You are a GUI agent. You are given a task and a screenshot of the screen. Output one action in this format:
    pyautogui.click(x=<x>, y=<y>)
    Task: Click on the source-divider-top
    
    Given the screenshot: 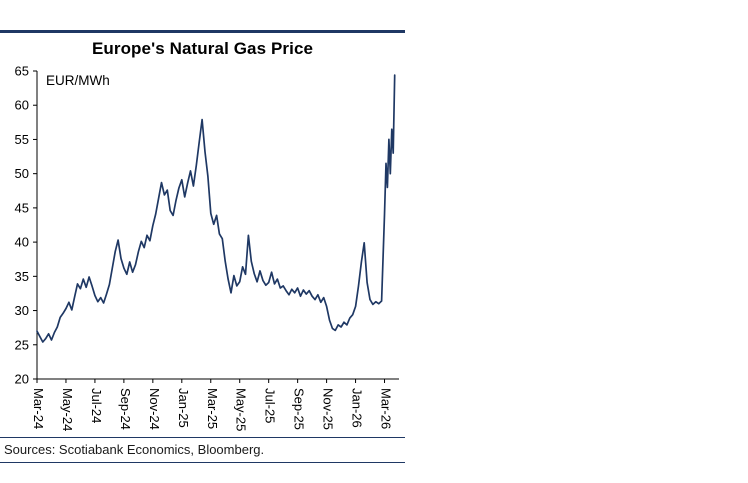 What is the action you would take?
    pyautogui.click(x=202, y=437)
    